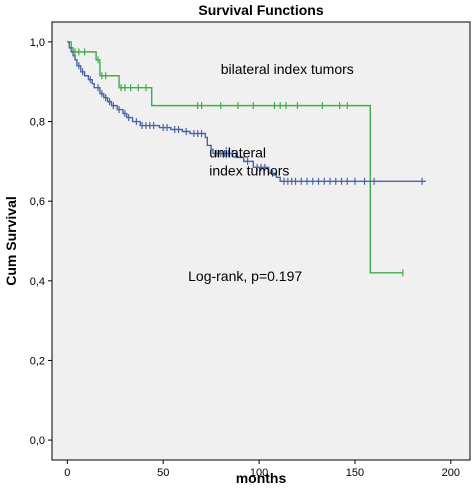 This screenshot has width=474, height=492. What do you see at coordinates (37, 43) in the screenshot?
I see `y-tick-label: 1,0` at bounding box center [37, 43].